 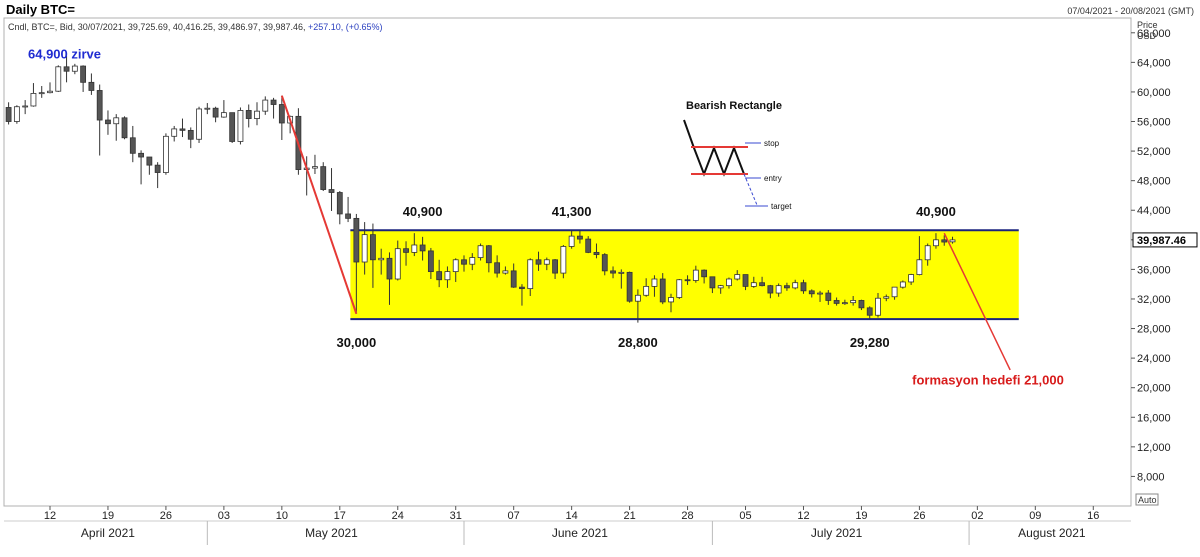 I want to click on y-tick-label: 36,000, so click(x=1154, y=270).